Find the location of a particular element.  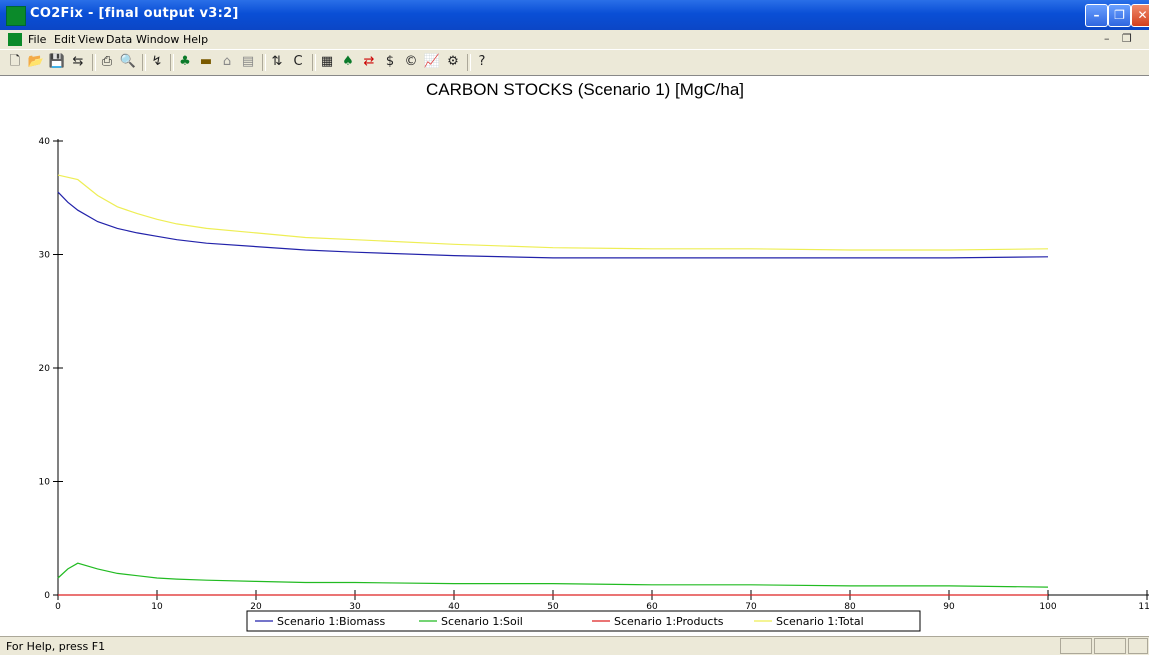

legend-label: Scenario 1:Total is located at coordinates (820, 621).